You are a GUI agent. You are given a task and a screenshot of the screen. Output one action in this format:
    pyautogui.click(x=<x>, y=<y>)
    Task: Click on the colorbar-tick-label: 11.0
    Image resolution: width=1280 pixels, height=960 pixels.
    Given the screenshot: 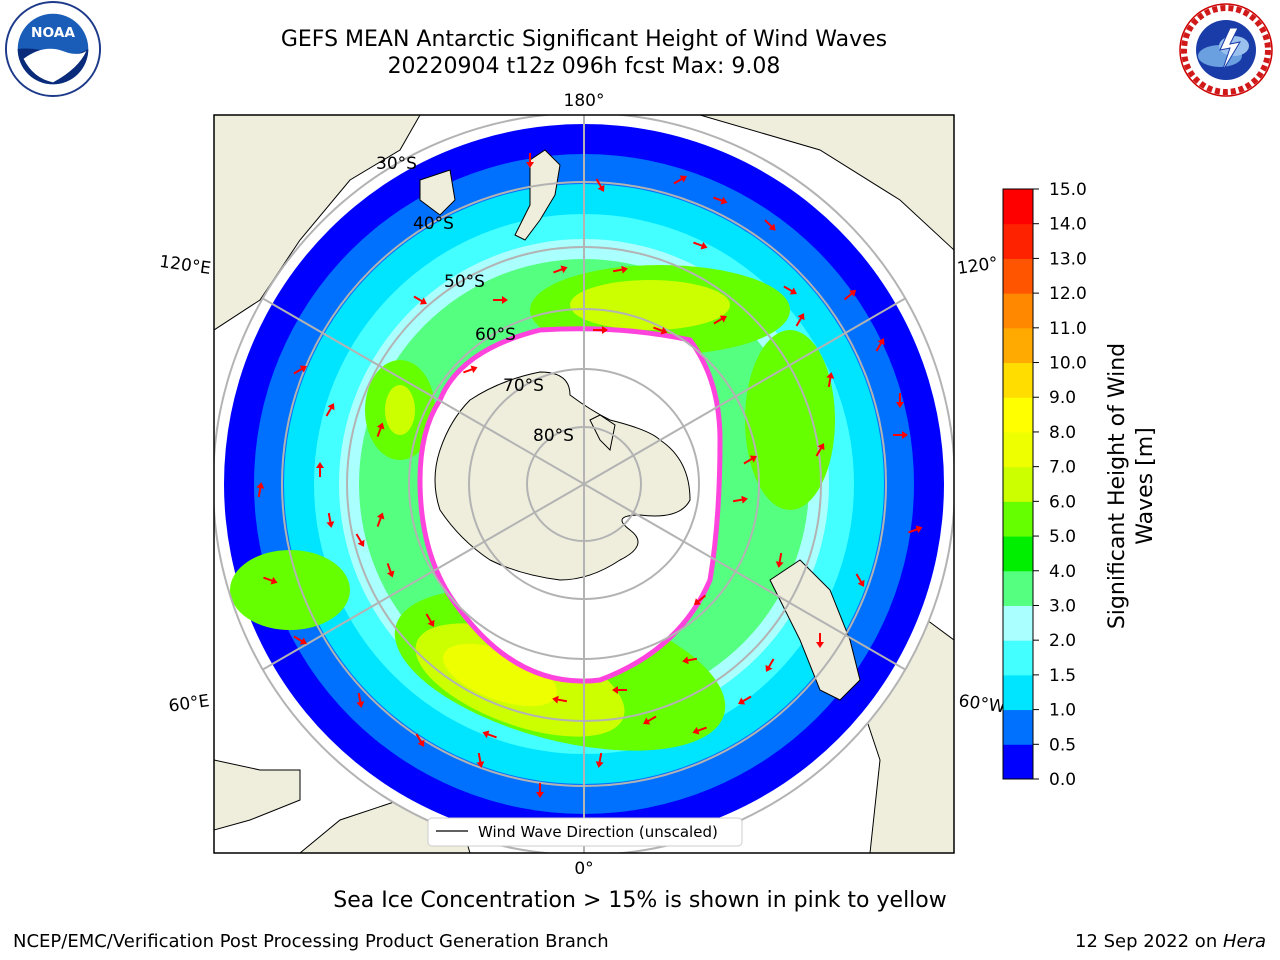 What is the action you would take?
    pyautogui.click(x=1068, y=329)
    